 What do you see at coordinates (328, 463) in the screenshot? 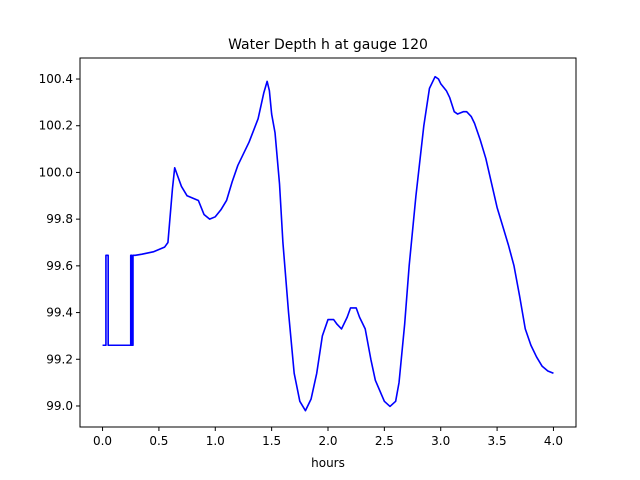
I see `x-axis-label: hours` at bounding box center [328, 463].